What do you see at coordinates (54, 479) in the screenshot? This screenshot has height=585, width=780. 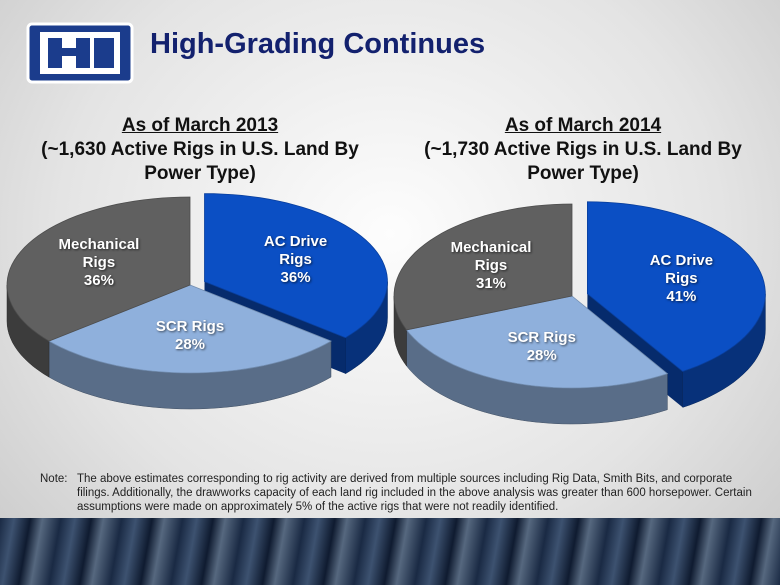 I see `note-label: Note:` at bounding box center [54, 479].